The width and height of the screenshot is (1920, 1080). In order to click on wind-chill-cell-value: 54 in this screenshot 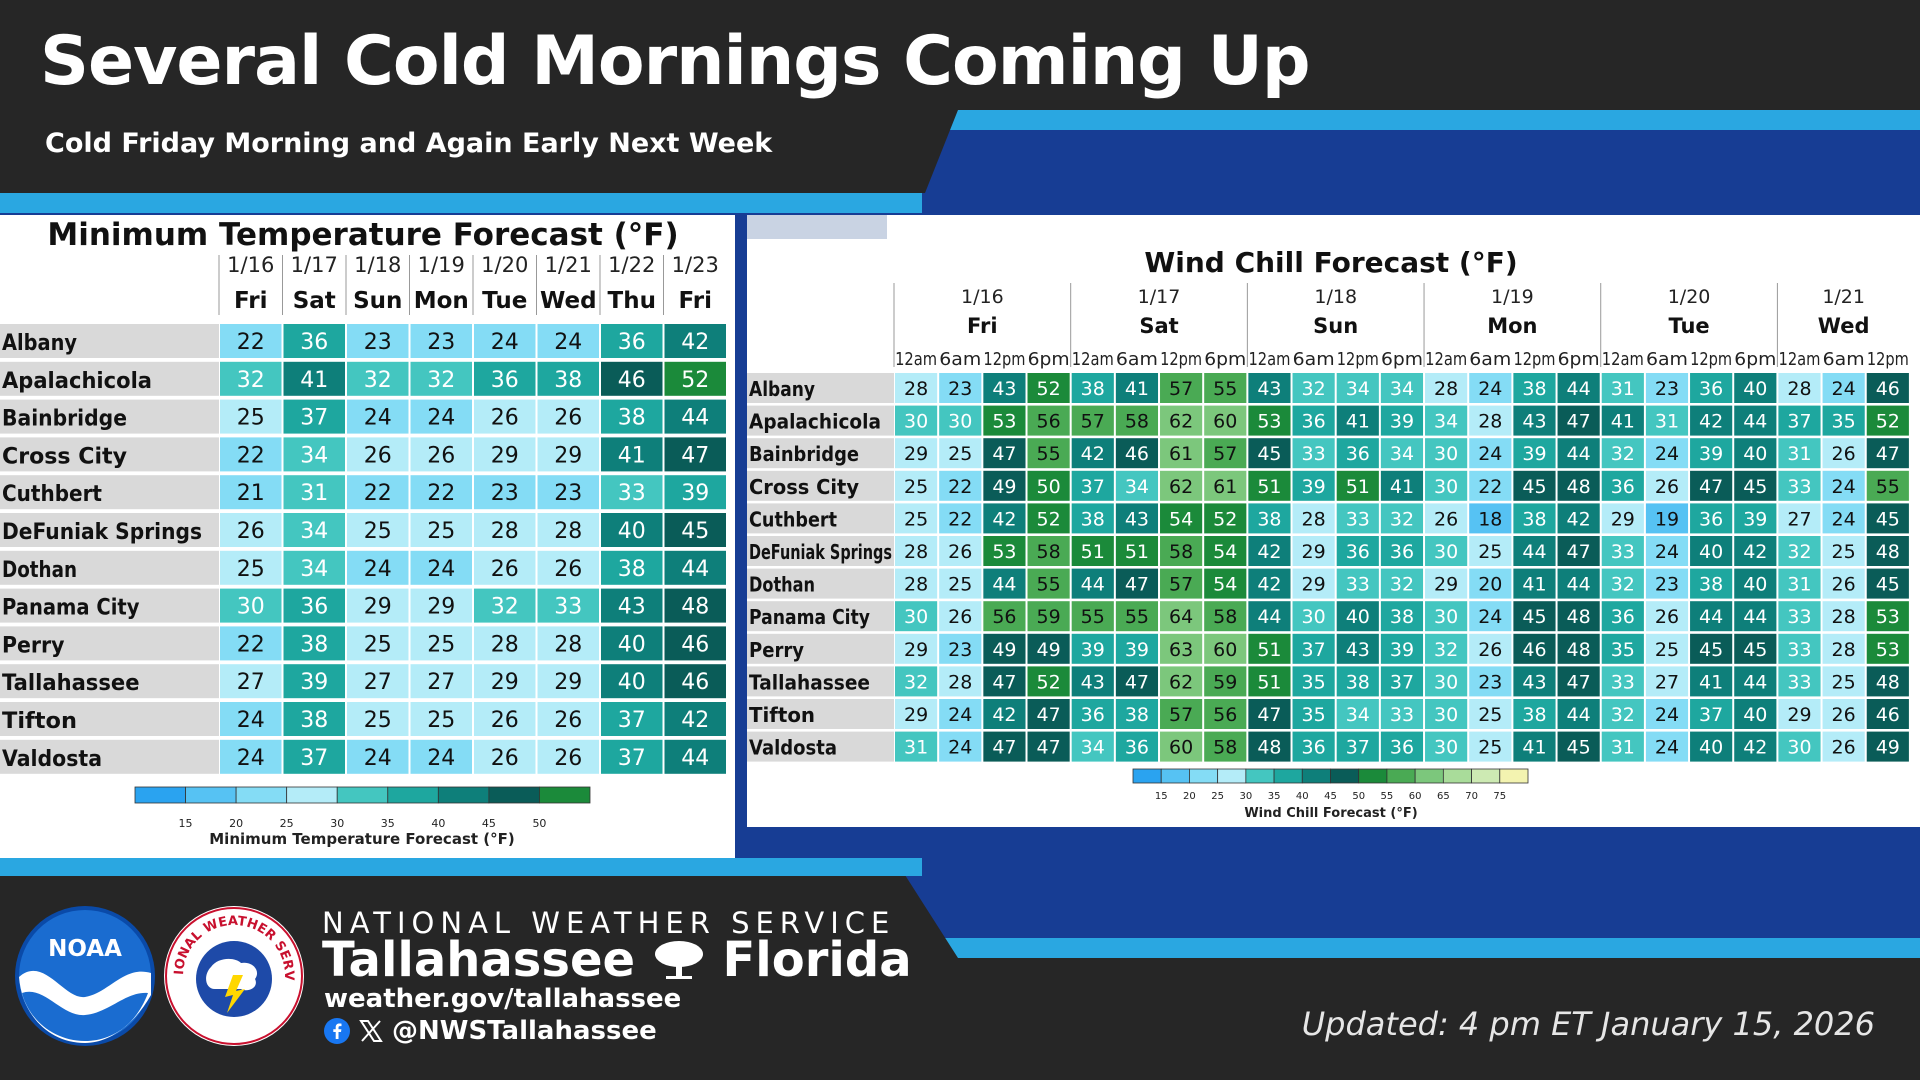, I will do `click(1181, 519)`.